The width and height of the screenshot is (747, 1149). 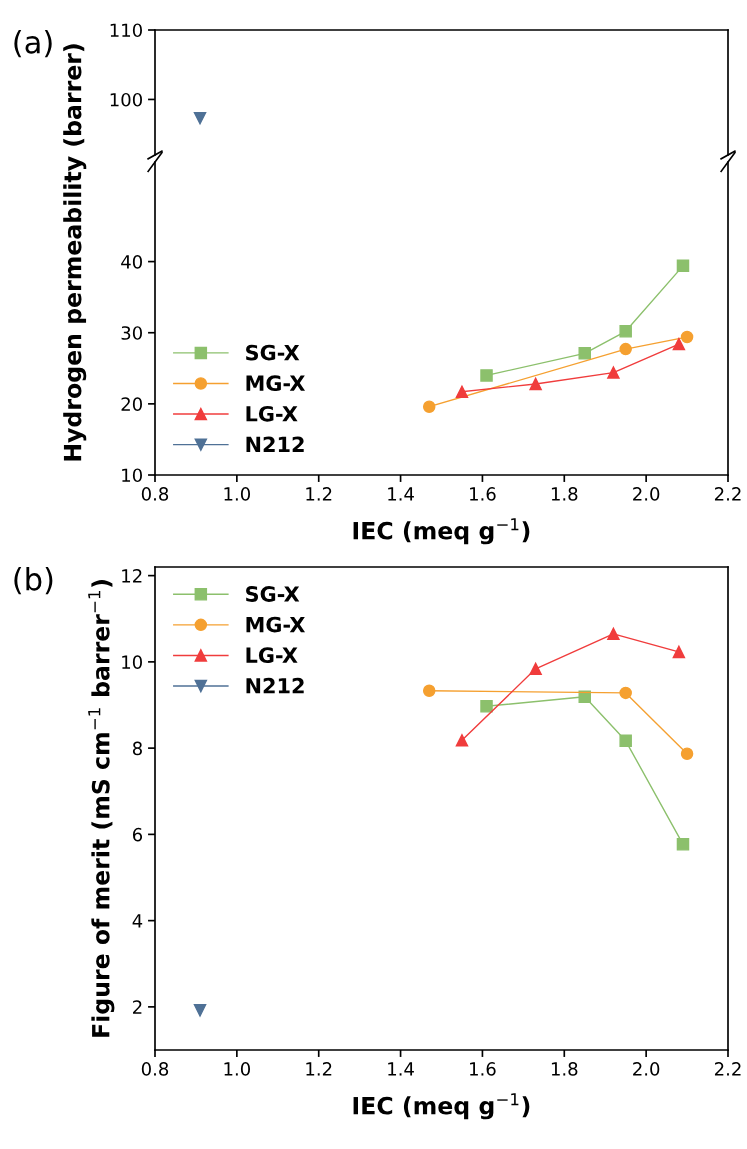 What do you see at coordinates (131, 262) in the screenshot?
I see `y-tick-label: 40` at bounding box center [131, 262].